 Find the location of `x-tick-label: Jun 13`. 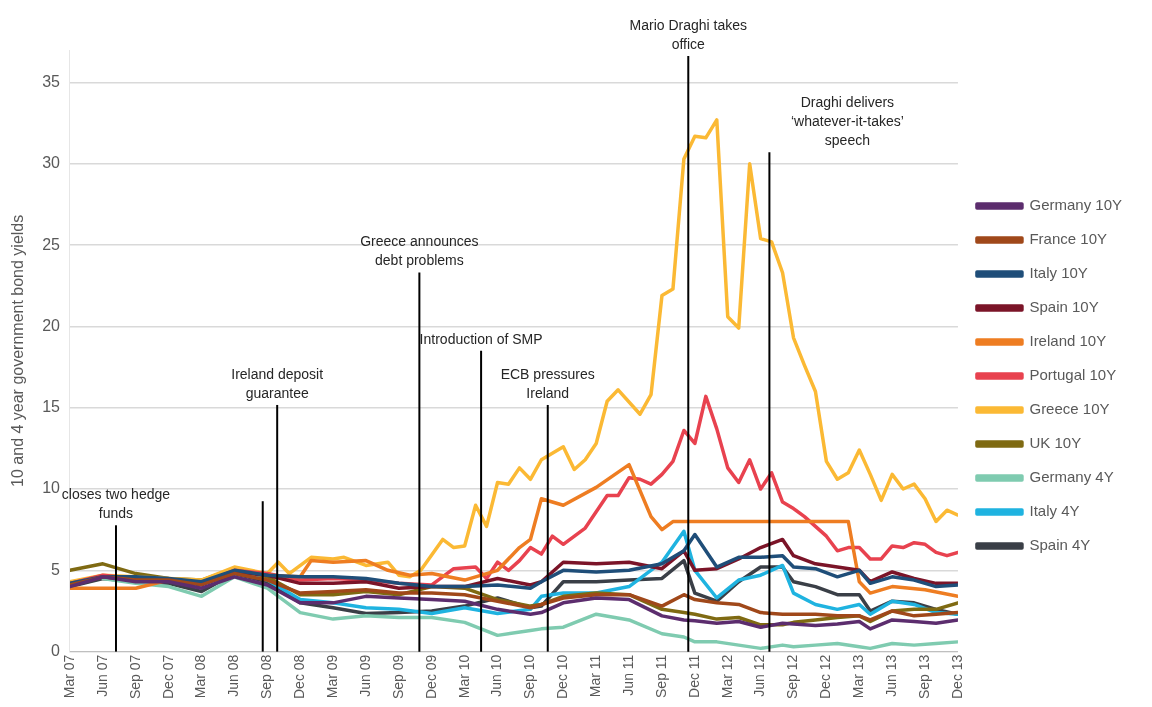

x-tick-label: Jun 13 is located at coordinates (891, 675).